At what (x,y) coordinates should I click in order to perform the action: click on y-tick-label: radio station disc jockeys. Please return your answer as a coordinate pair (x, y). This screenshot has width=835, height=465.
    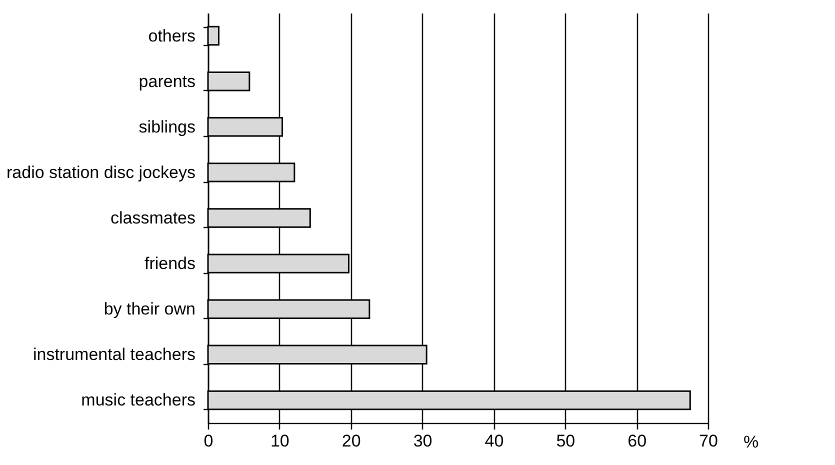
    Looking at the image, I should click on (101, 172).